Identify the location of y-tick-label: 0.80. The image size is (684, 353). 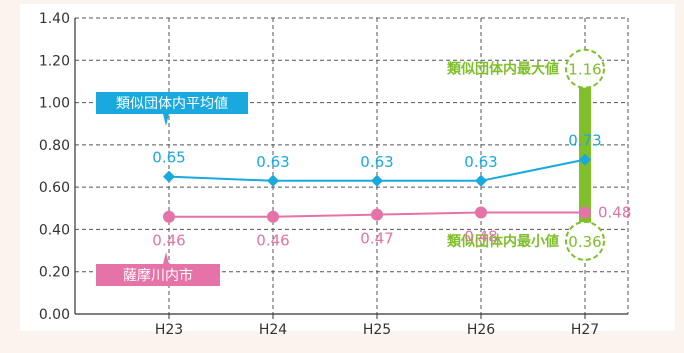
(54, 146).